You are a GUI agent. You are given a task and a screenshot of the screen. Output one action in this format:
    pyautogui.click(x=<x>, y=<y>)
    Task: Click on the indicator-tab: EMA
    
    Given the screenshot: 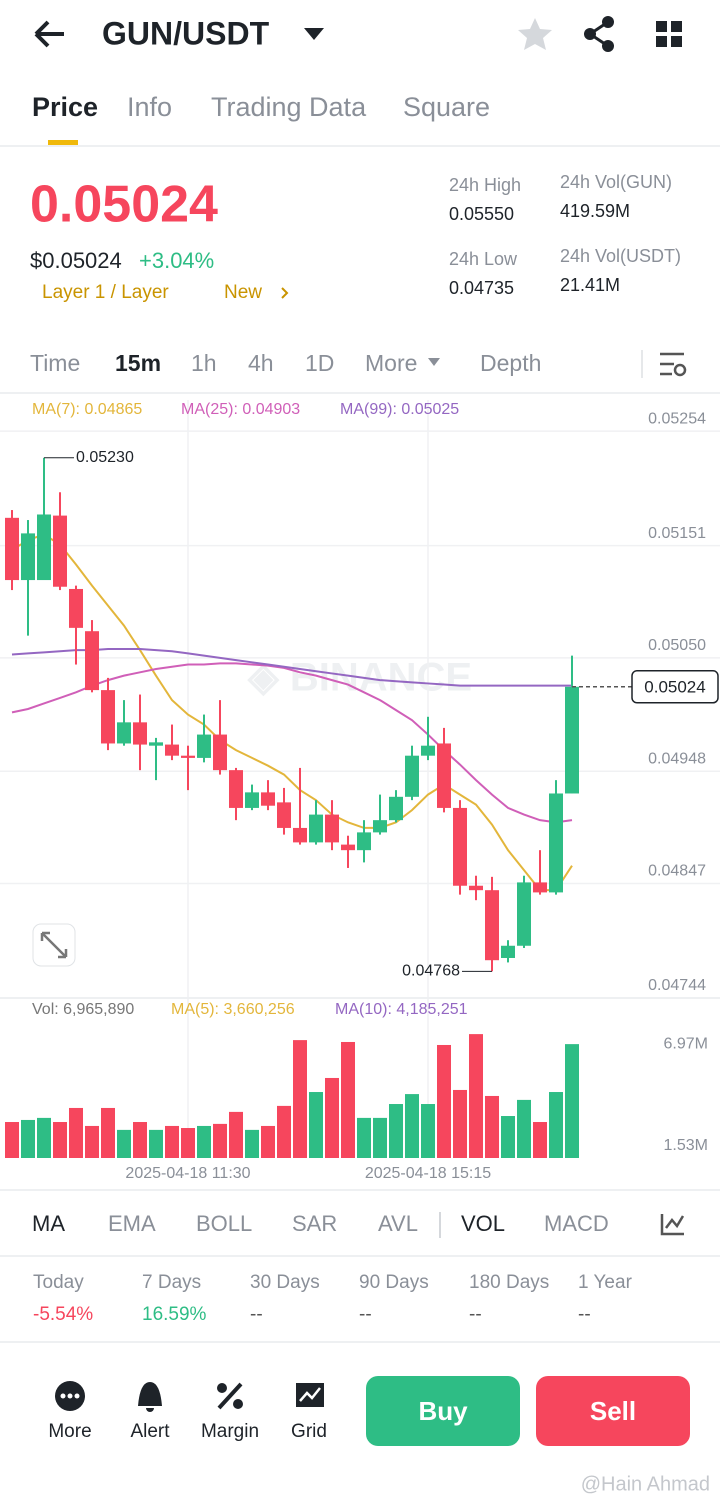 What is the action you would take?
    pyautogui.click(x=132, y=1223)
    